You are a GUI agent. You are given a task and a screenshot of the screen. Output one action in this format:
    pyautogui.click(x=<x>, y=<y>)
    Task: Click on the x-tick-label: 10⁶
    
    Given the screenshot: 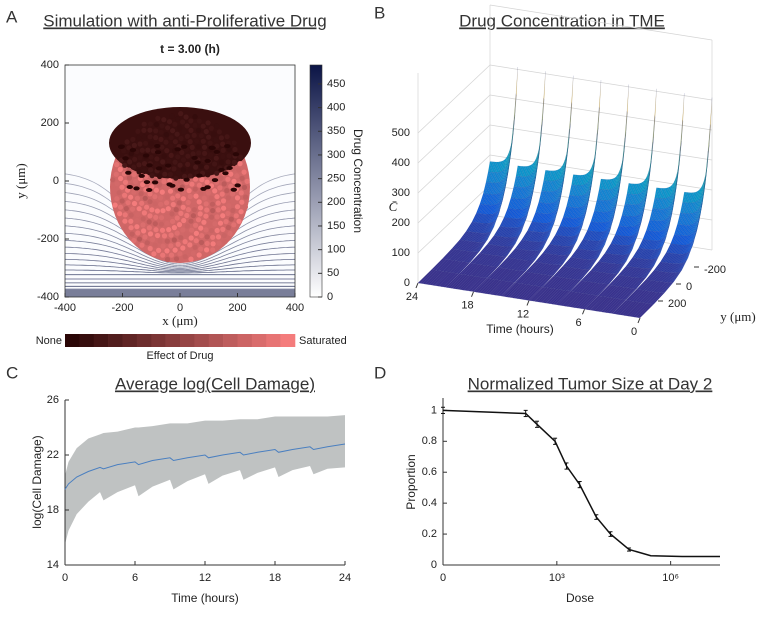 What is the action you would take?
    pyautogui.click(x=670, y=578)
    